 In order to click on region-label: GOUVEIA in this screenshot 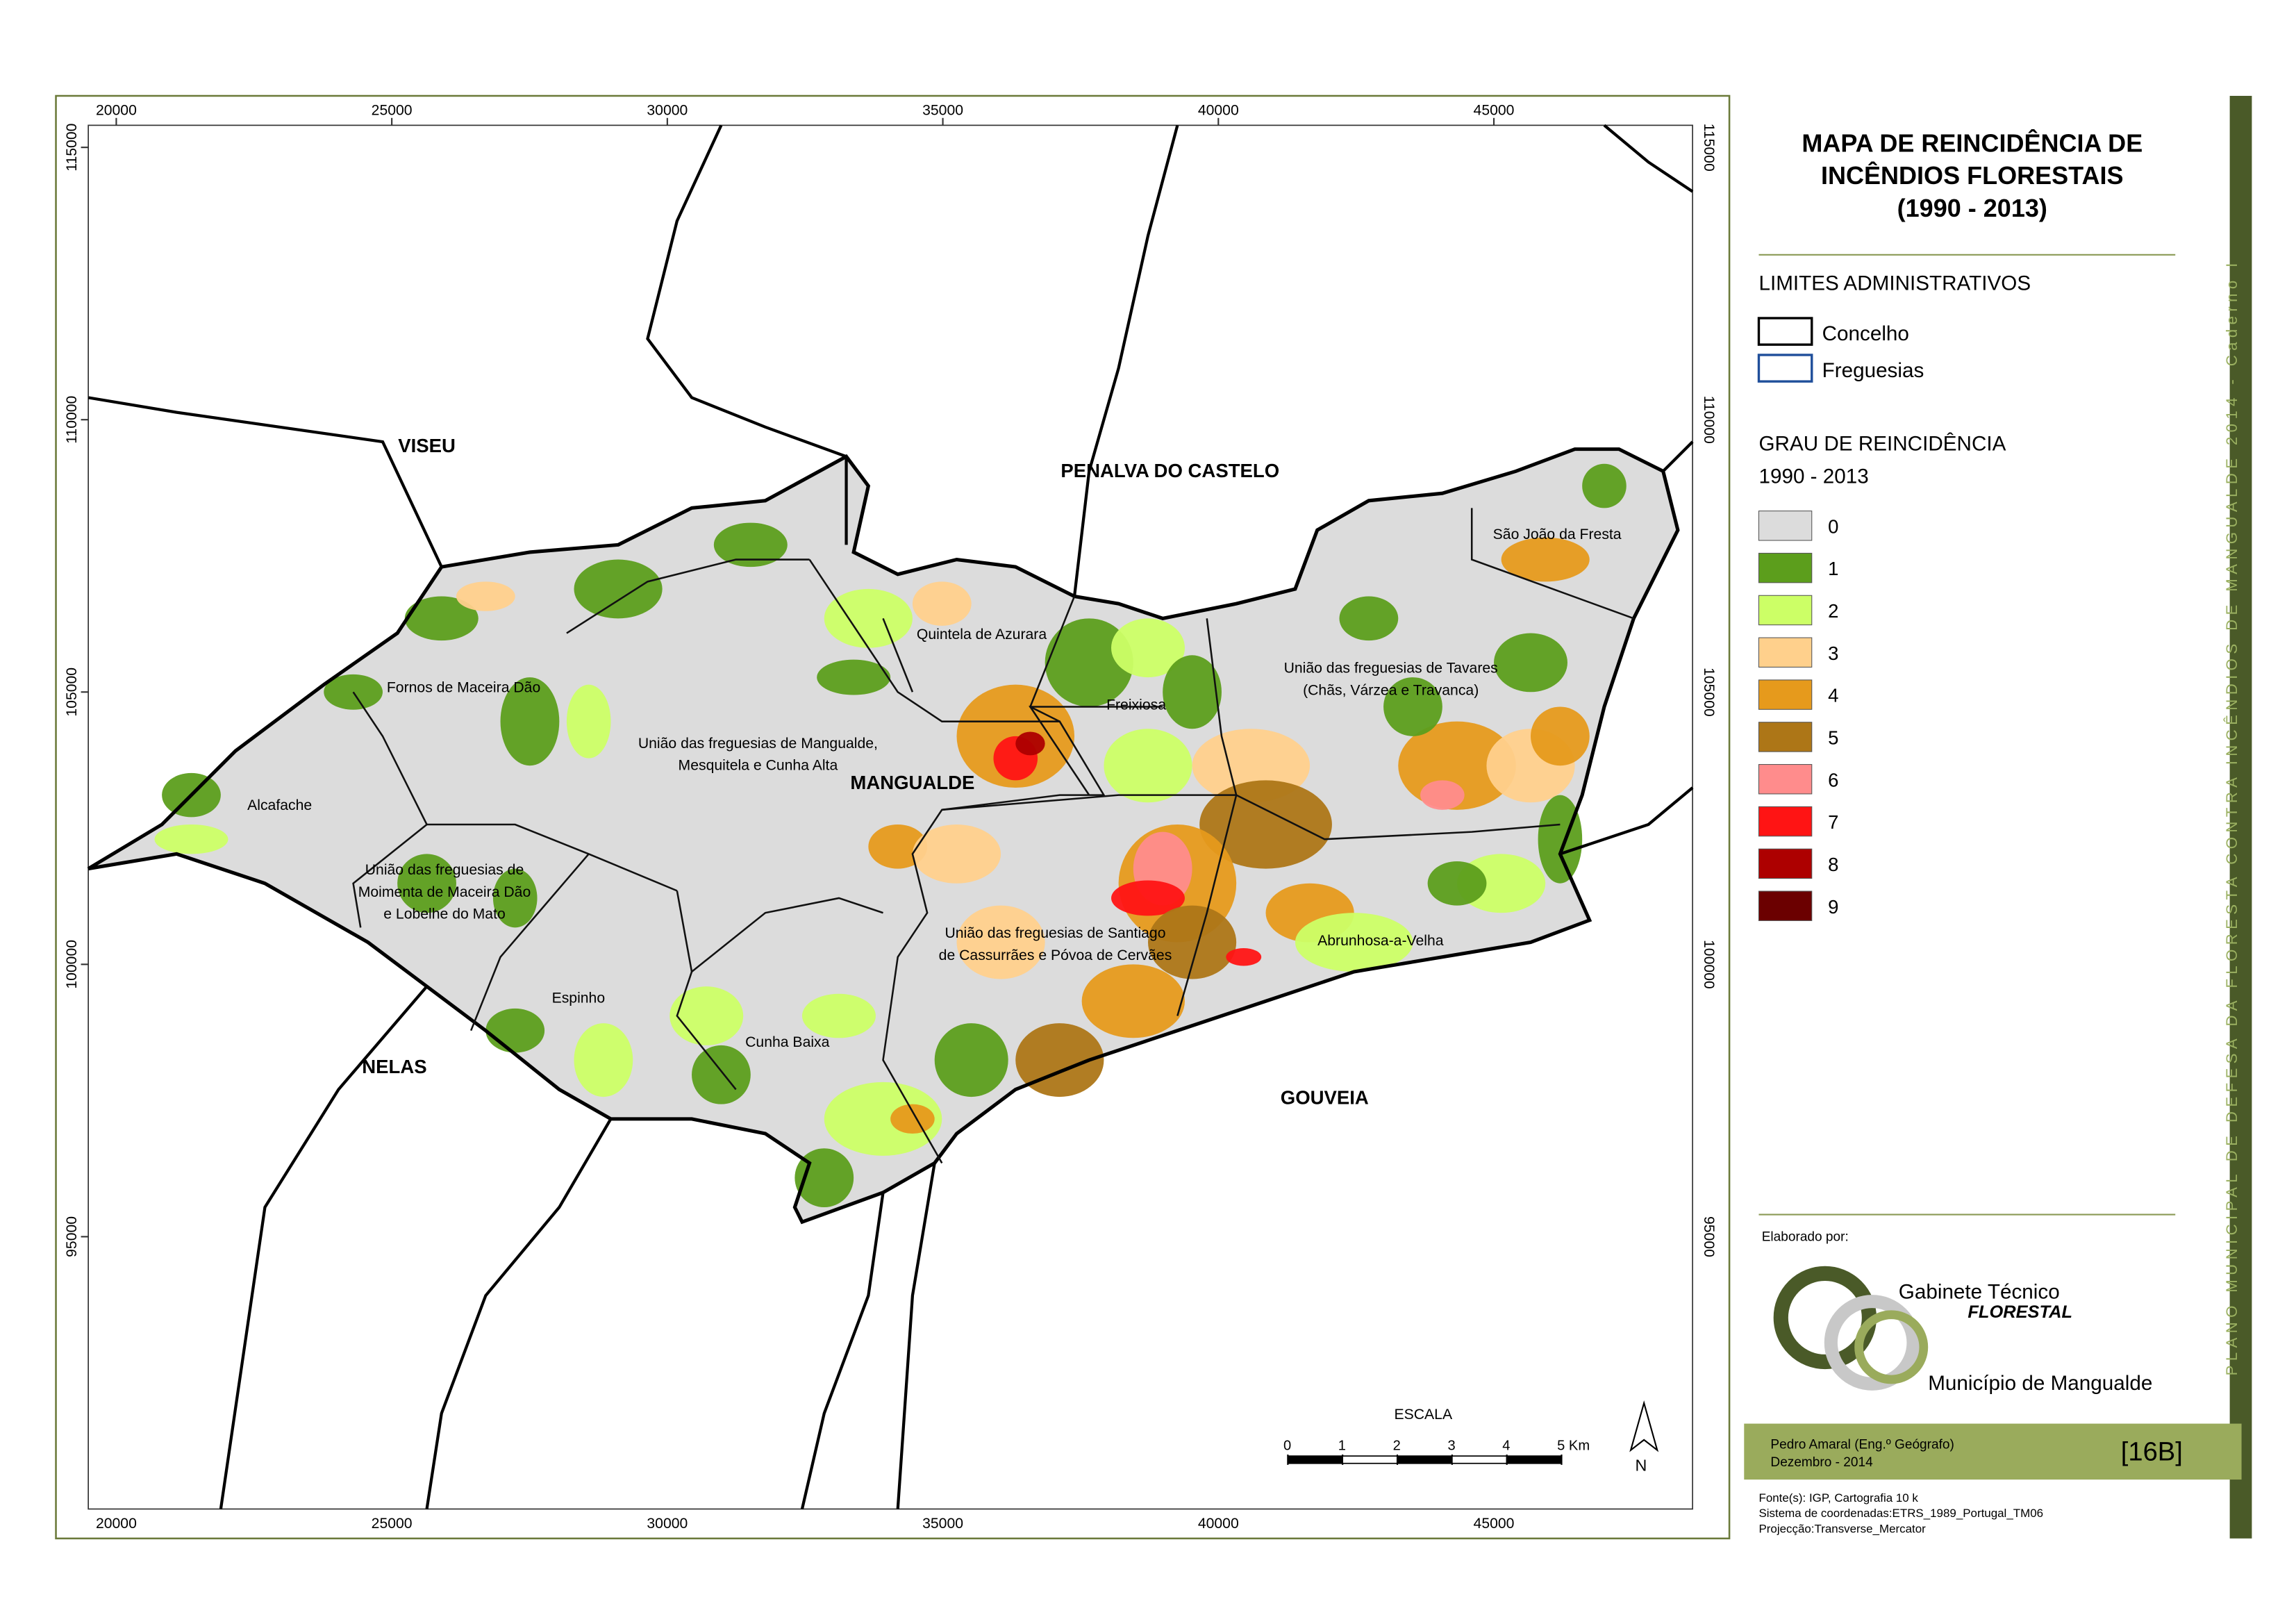, I will do `click(1325, 1098)`.